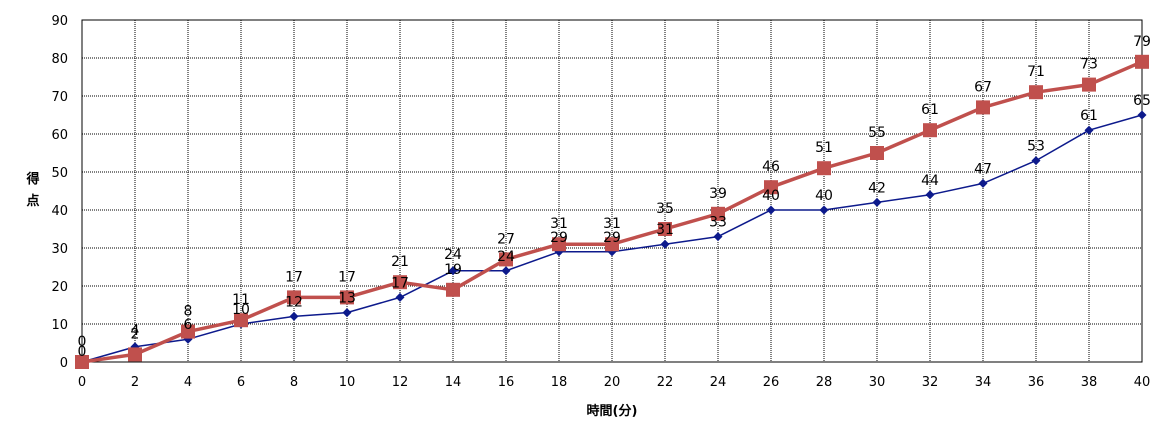  What do you see at coordinates (771, 167) in the screenshot?
I see `data-label: 46` at bounding box center [771, 167].